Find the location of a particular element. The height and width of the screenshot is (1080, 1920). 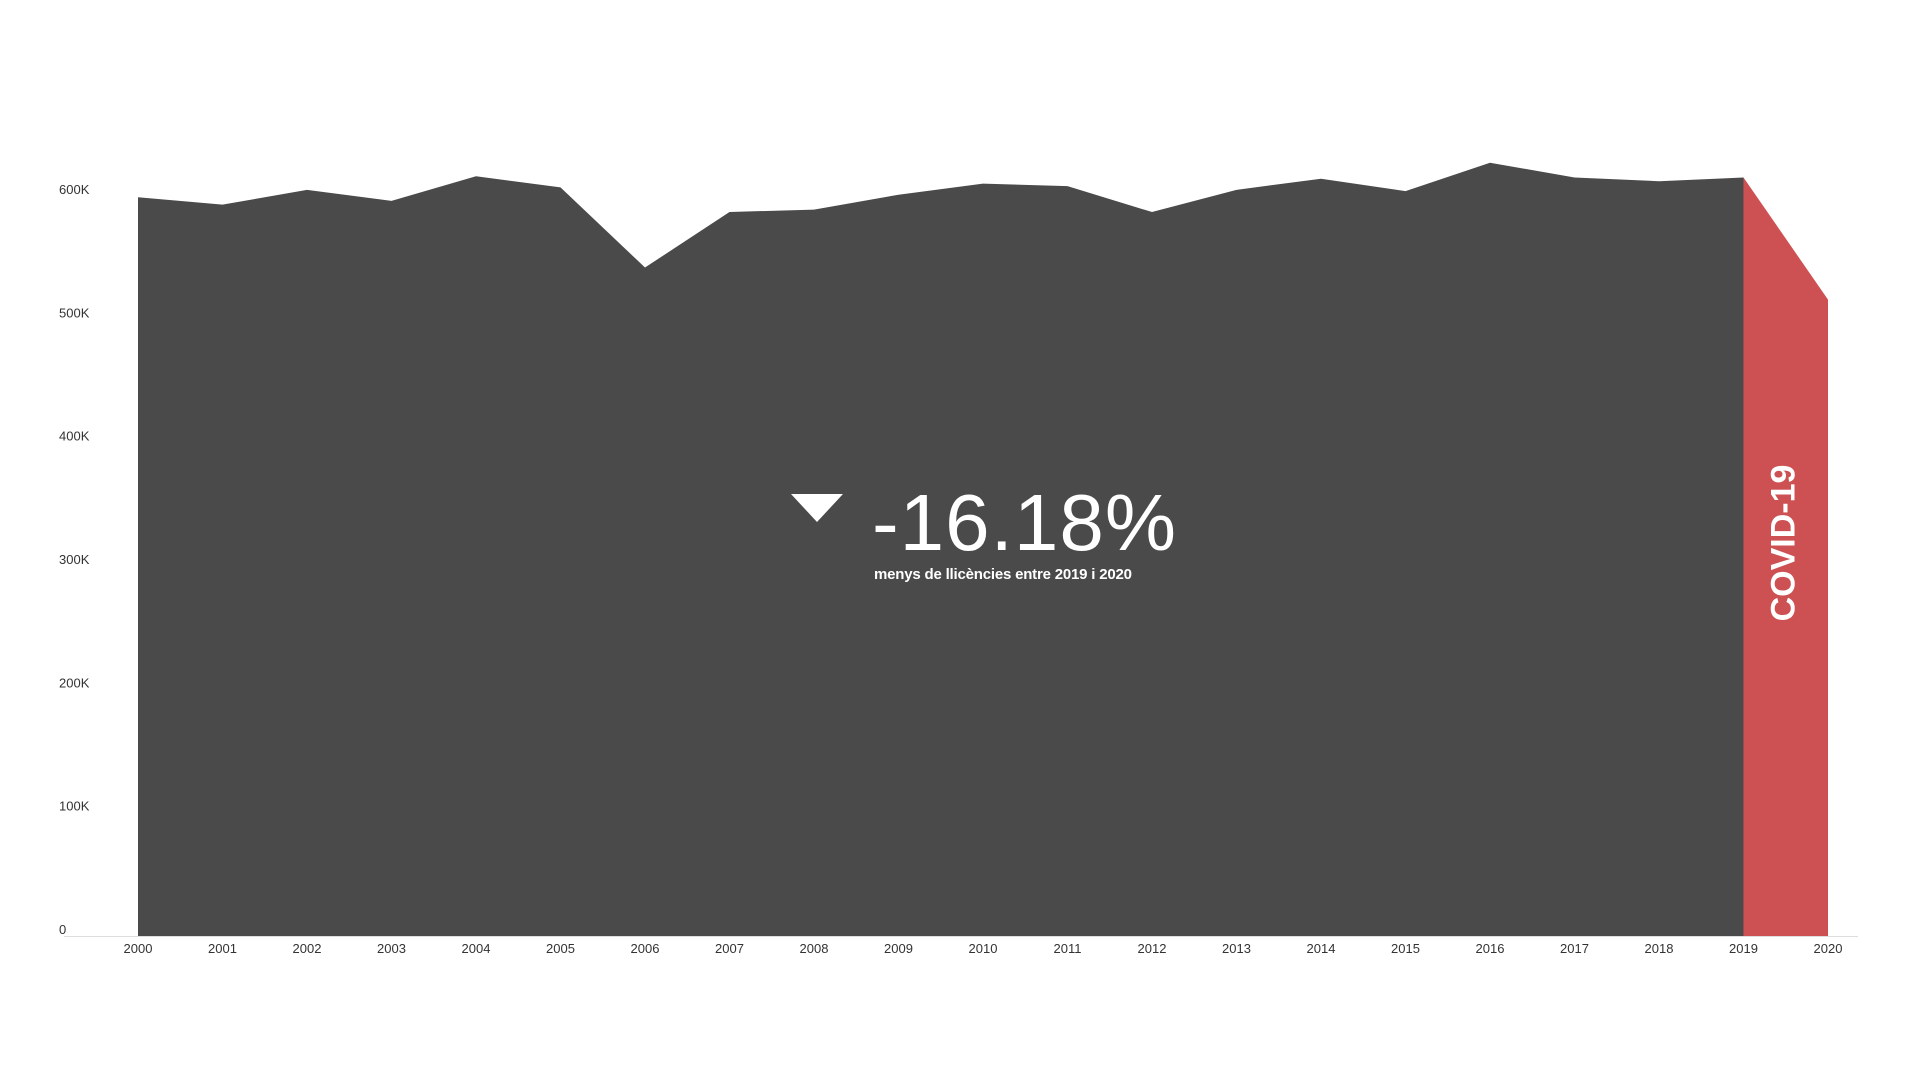

y-axis: 0 100K 200K 300K 400K 500K 600K is located at coordinates (74, 559).